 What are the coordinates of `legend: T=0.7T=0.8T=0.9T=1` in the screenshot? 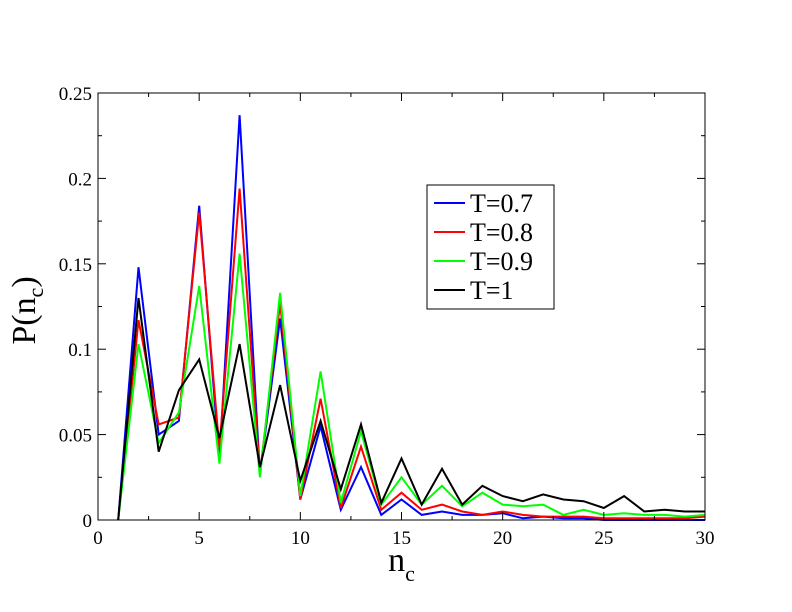 It's located at (490, 247).